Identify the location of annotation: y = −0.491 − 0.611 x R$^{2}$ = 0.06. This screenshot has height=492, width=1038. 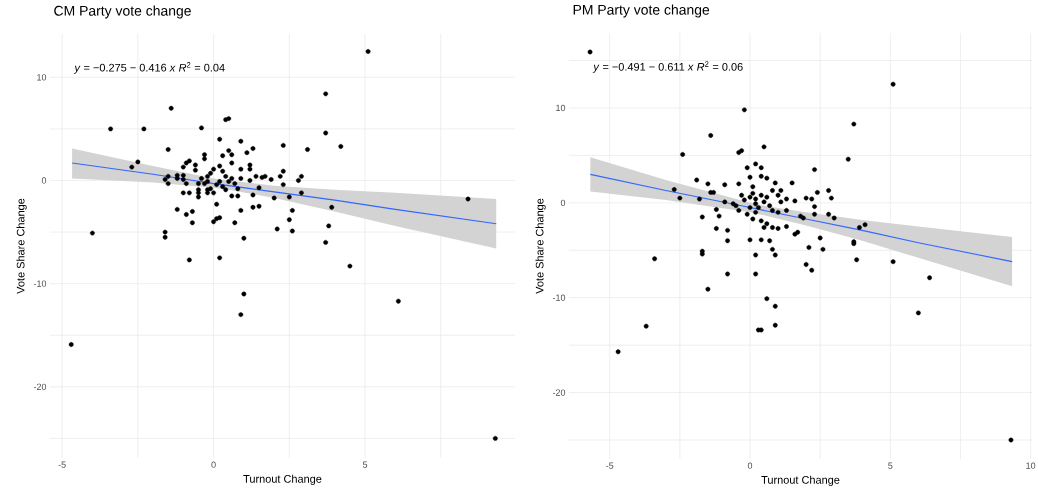
(667, 67).